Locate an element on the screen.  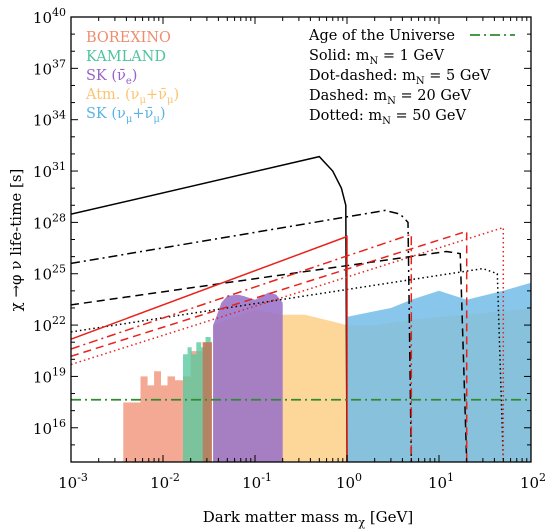
y-tick-label: 1037 is located at coordinates (49, 67).